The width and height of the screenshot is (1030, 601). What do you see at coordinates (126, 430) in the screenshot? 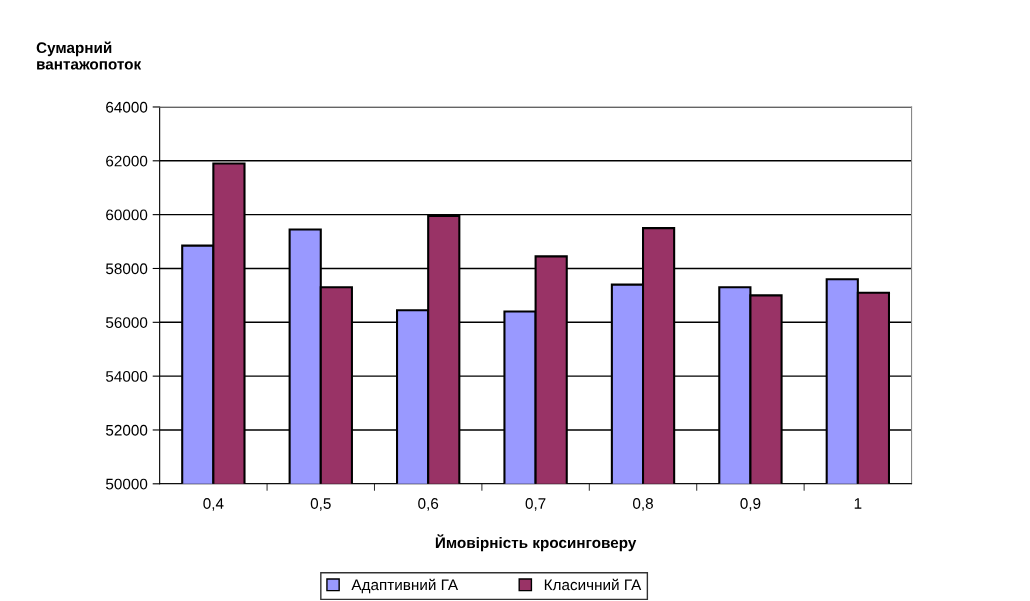
I see `y-tick-label: 52000` at bounding box center [126, 430].